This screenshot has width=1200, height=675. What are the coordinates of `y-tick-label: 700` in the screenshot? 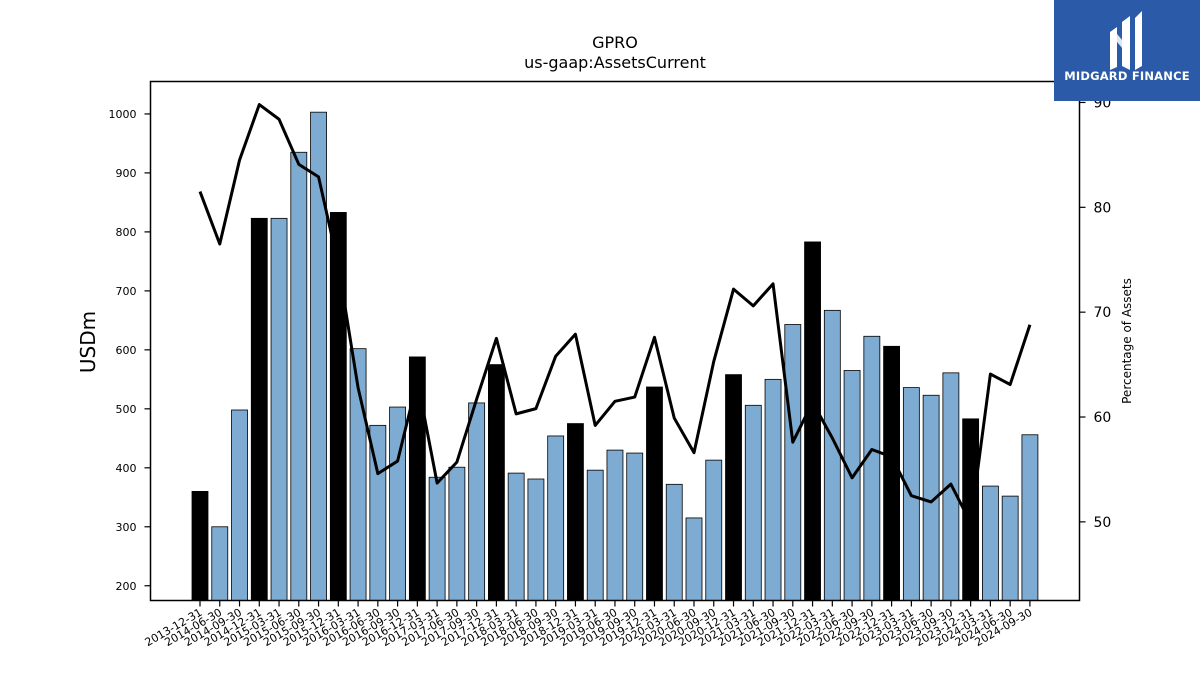 It's located at (126, 291).